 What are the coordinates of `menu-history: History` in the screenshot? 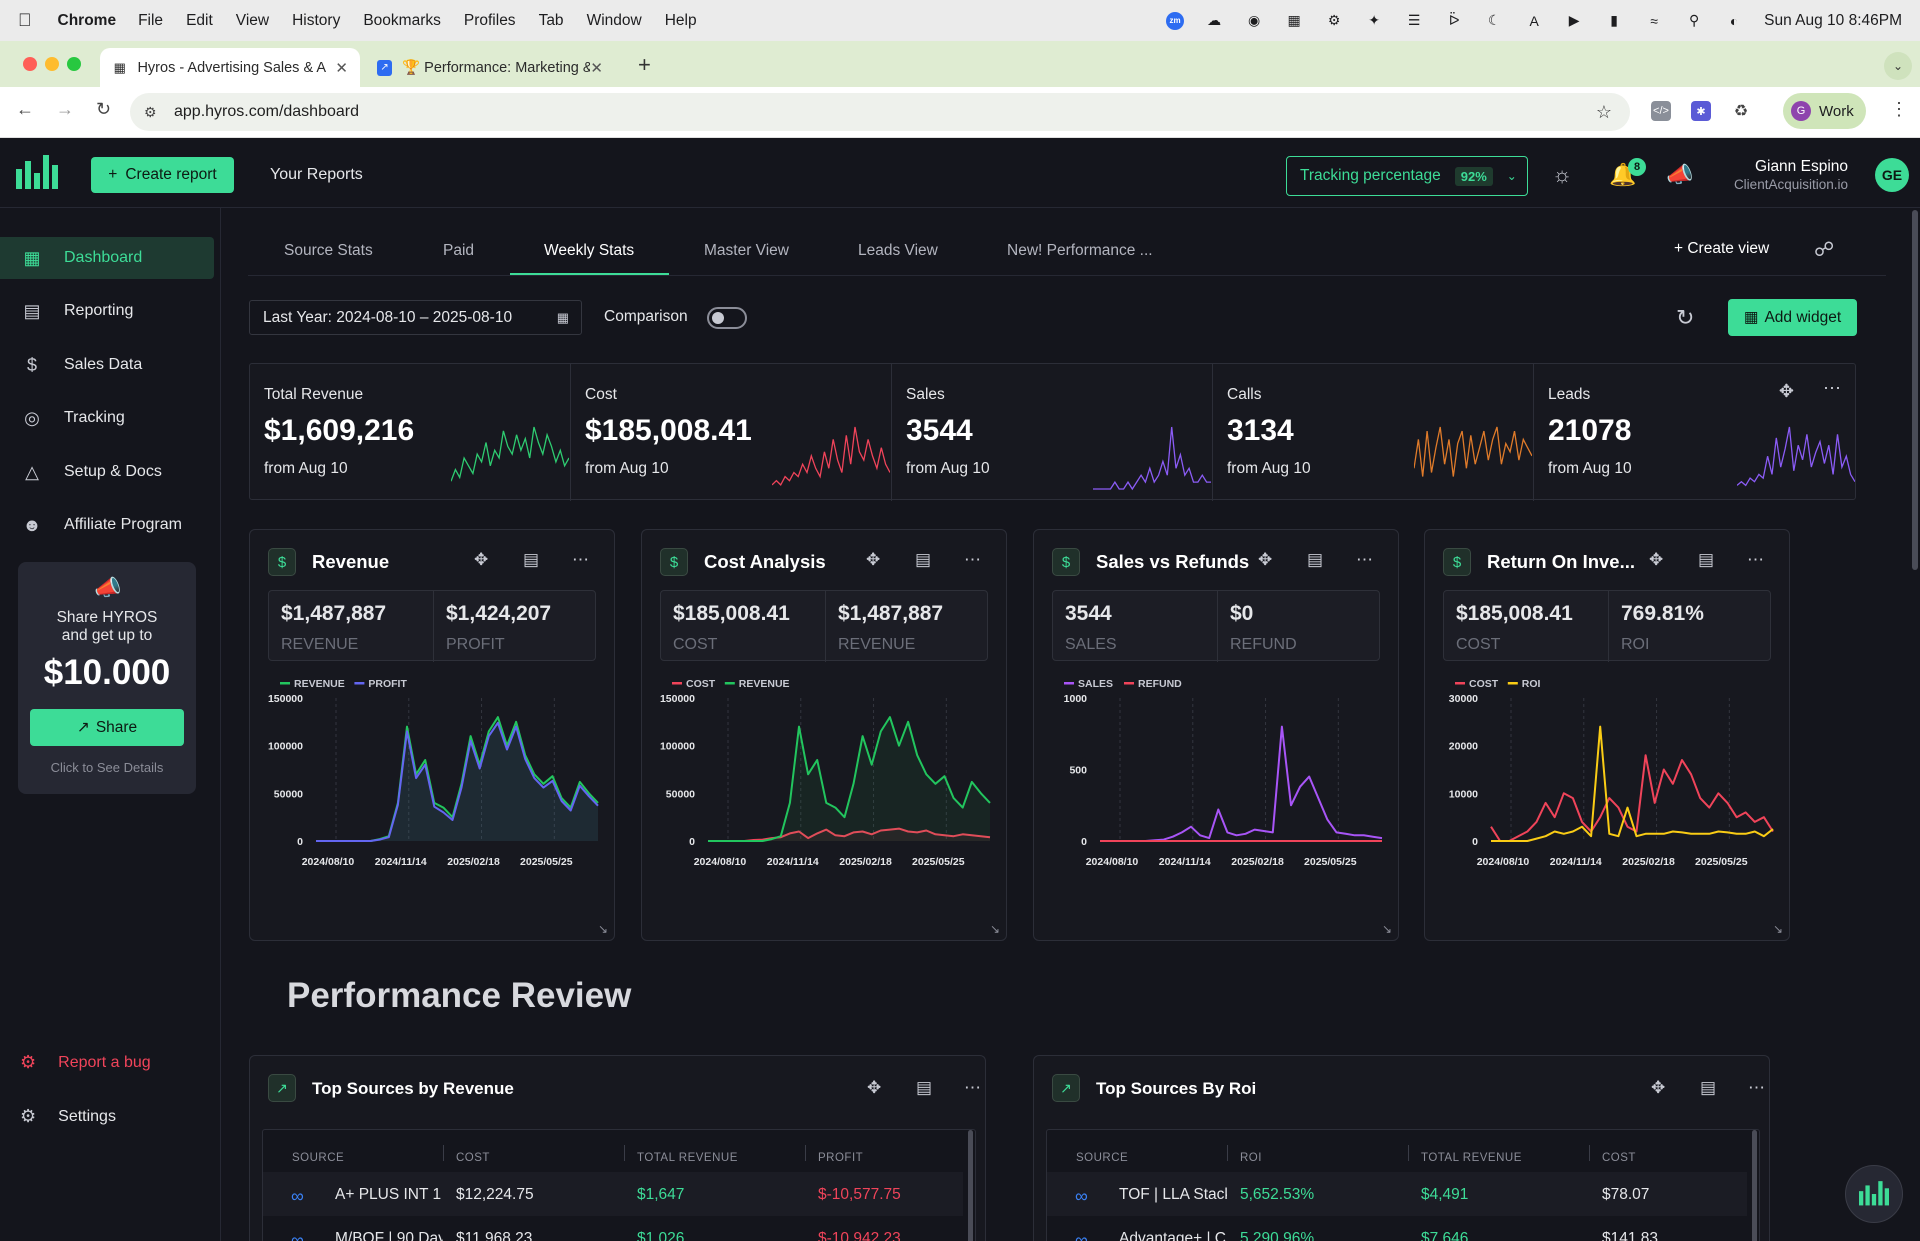 It's located at (309, 20).